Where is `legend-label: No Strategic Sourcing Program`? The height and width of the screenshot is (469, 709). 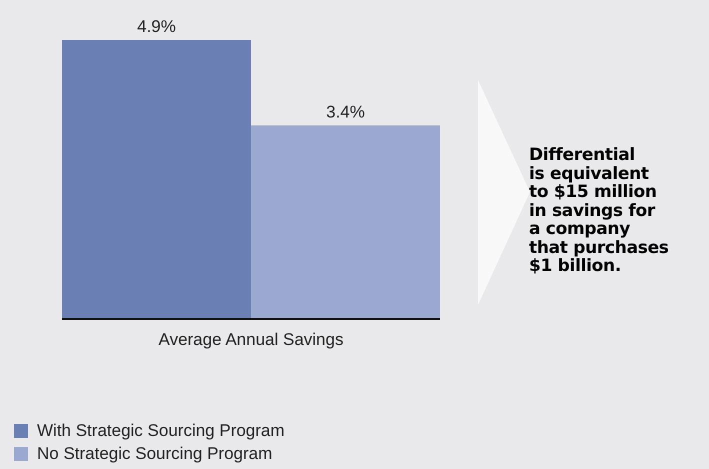
legend-label: No Strategic Sourcing Program is located at coordinates (154, 454).